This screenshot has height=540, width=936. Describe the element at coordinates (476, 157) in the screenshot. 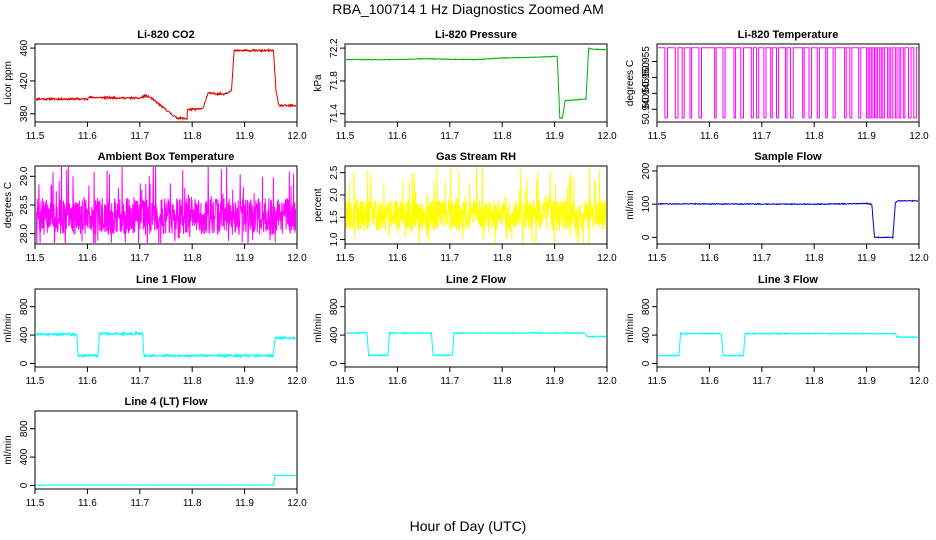

I see `chart-title: Gas Stream RH` at that location.